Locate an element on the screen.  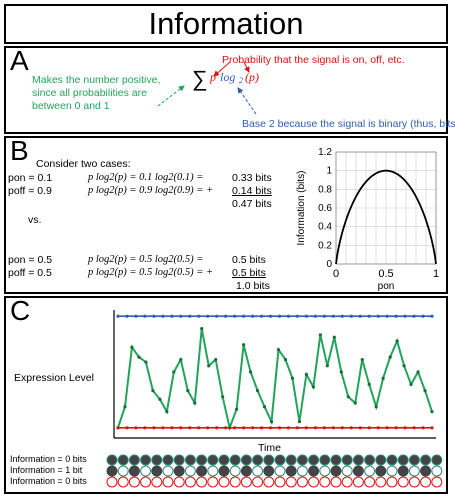
circle-rows is located at coordinates (274, 471).